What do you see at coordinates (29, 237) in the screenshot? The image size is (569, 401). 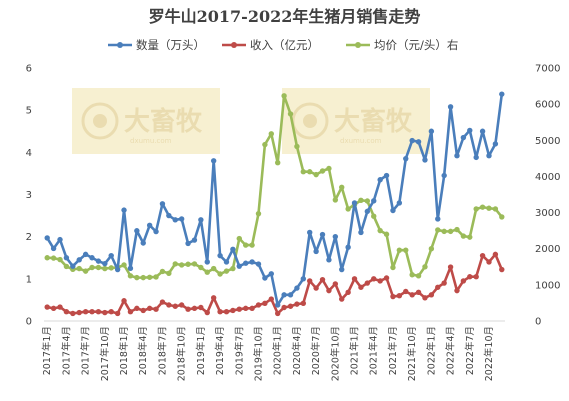 I see `y-left-tick-label: 2` at bounding box center [29, 237].